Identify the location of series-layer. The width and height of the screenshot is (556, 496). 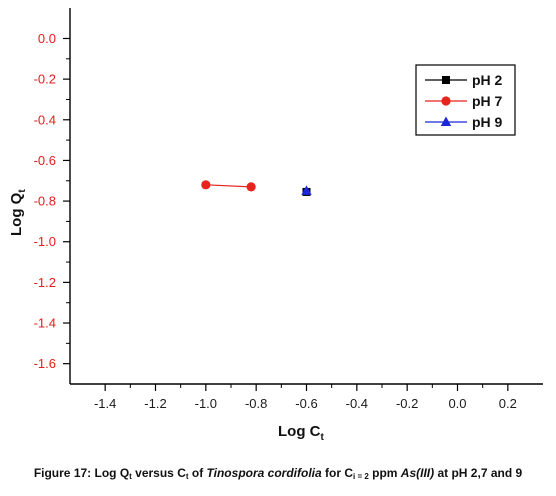
(256, 188).